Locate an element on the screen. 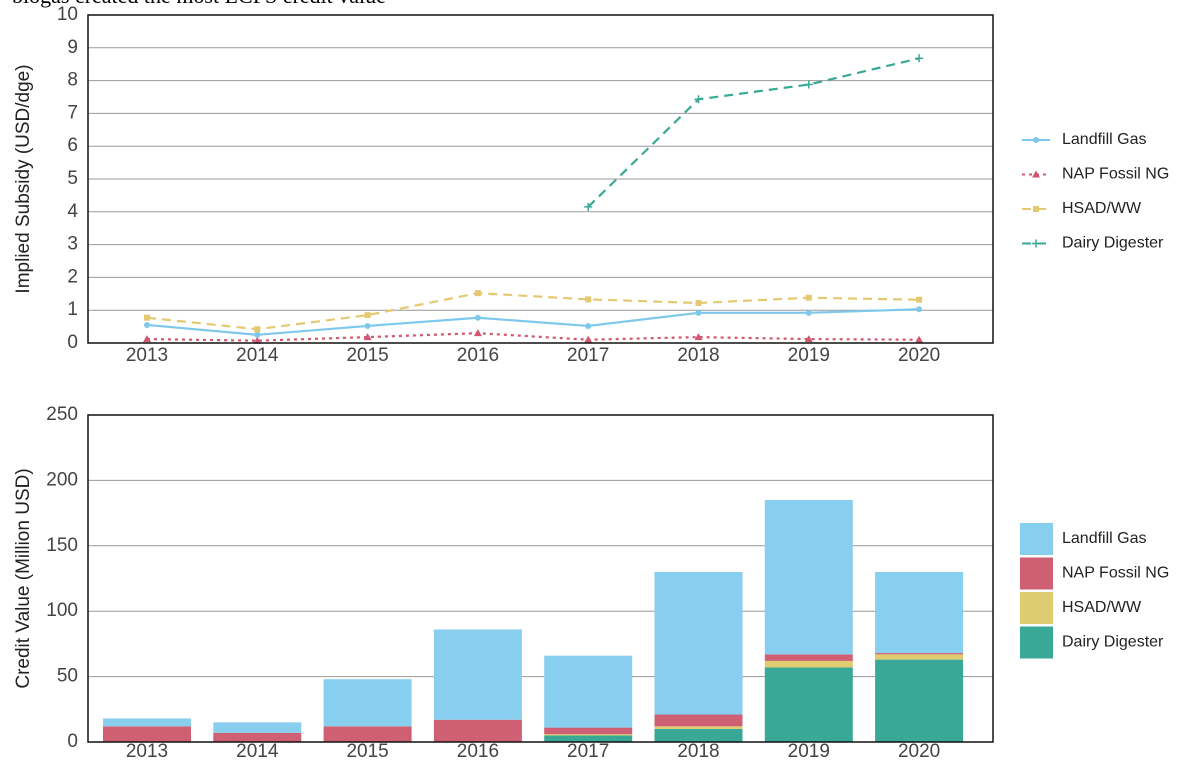 The image size is (1190, 765). legend-label: Dairy Digester is located at coordinates (1113, 642).